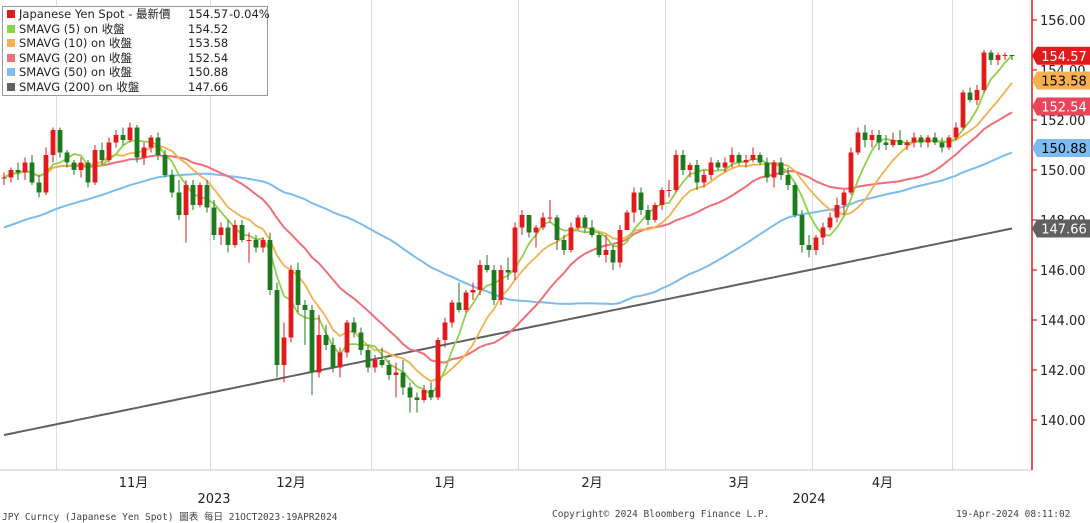  What do you see at coordinates (1063, 271) in the screenshot?
I see `y-tick-label: 146.00` at bounding box center [1063, 271].